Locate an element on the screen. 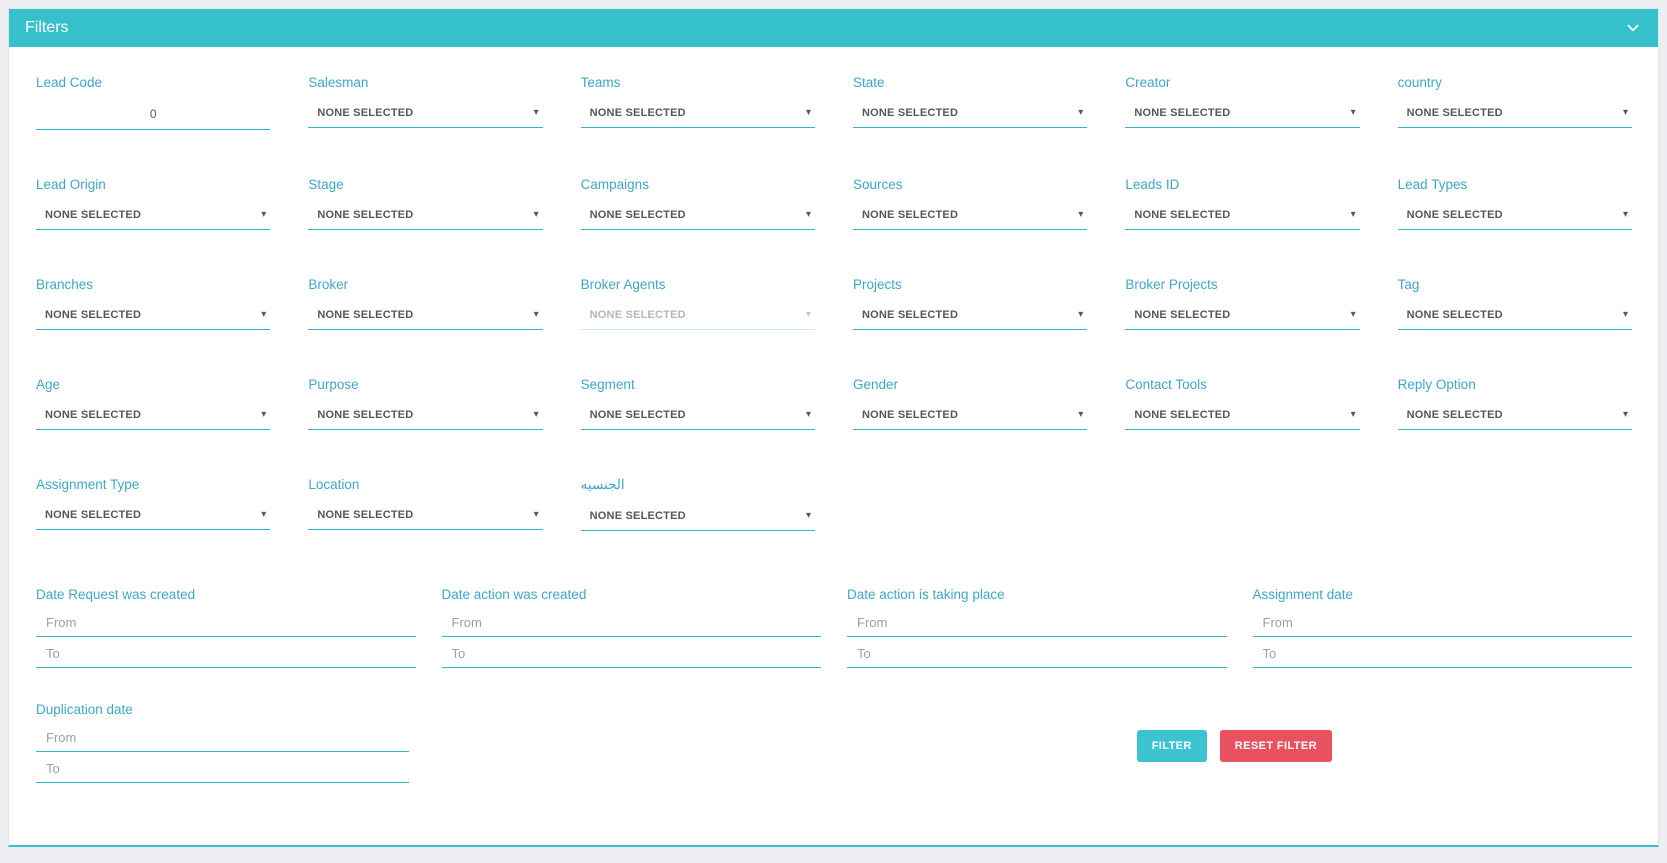 This screenshot has width=1667, height=863. filter-field-salesman: Salesman NONE SELECTED ▾ is located at coordinates (425, 102).